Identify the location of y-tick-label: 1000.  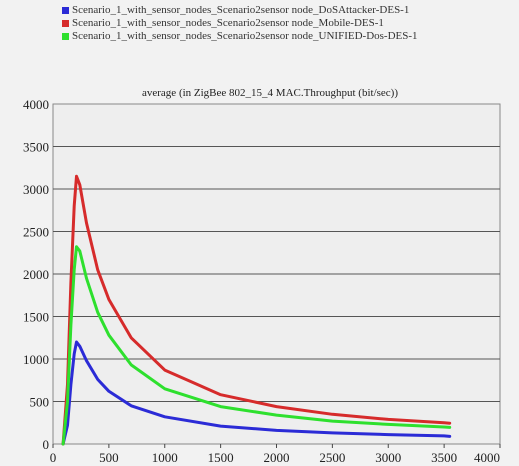
(36, 359).